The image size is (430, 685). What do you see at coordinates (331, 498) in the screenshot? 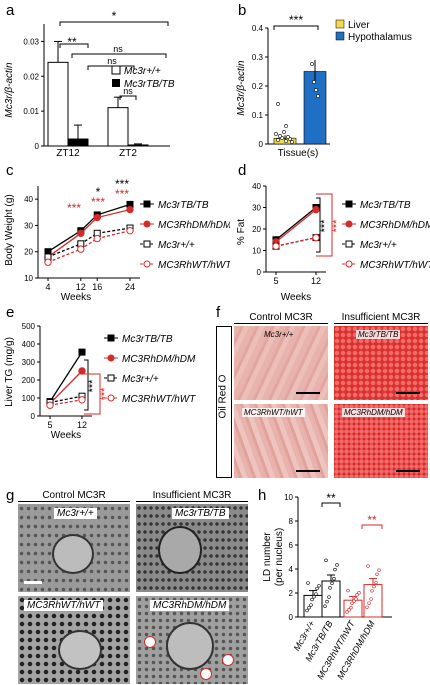
I see `h-sig-black: **` at bounding box center [331, 498].